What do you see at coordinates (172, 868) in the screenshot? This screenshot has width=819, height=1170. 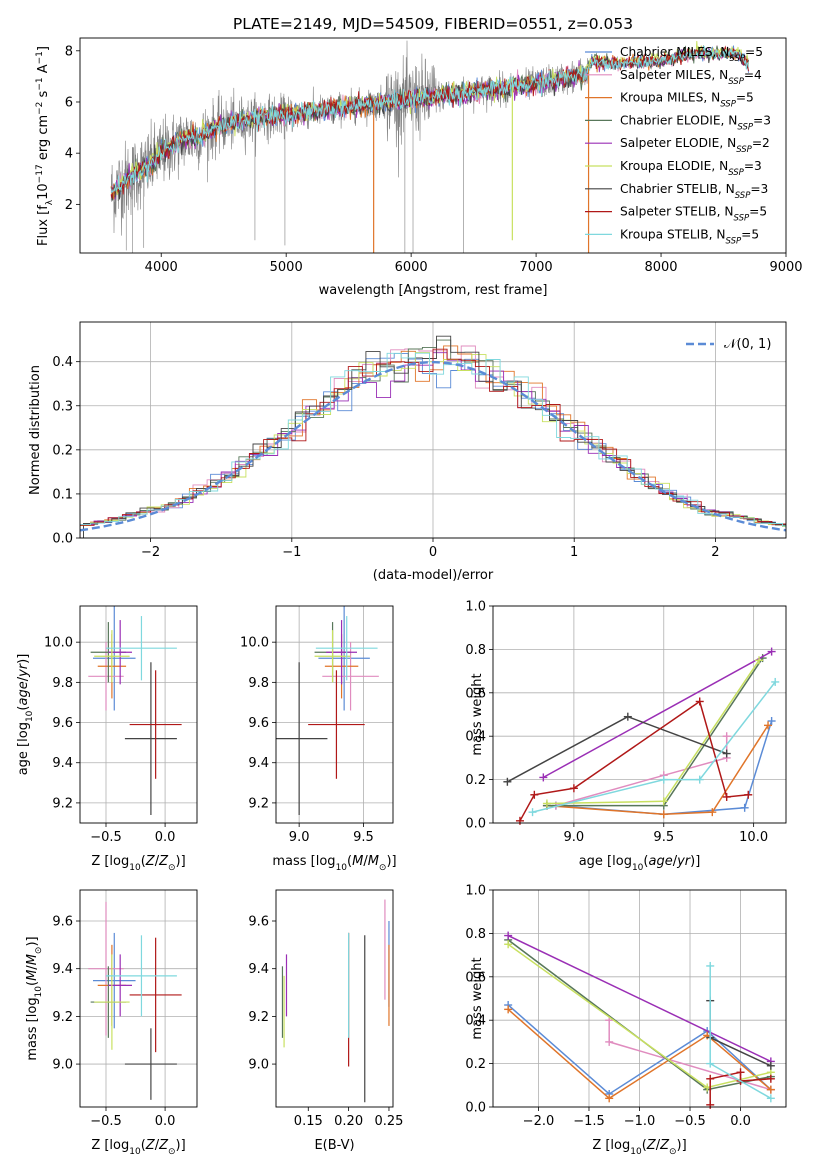 I see `age_Z-xlabel-part: ⊙` at bounding box center [172, 868].